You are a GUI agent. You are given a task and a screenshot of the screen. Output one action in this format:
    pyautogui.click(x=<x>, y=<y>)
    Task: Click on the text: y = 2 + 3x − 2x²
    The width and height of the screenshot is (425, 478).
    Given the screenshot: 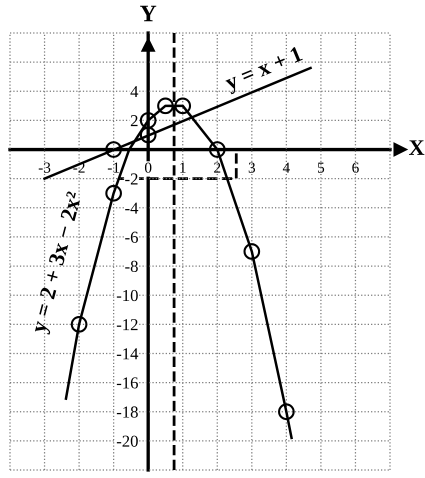 What is the action you would take?
    pyautogui.click(x=58, y=263)
    